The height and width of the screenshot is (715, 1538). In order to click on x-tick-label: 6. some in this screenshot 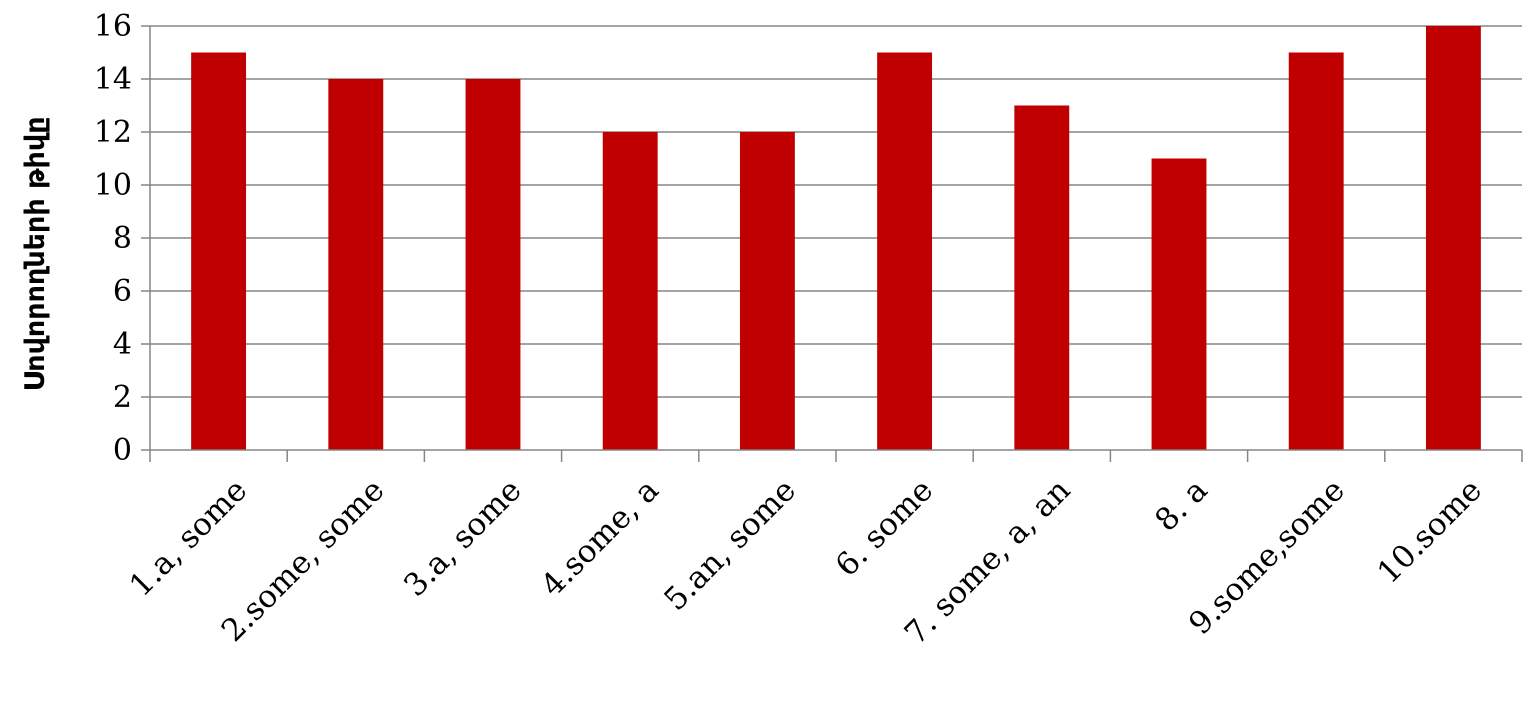, I will do `click(885, 528)`.